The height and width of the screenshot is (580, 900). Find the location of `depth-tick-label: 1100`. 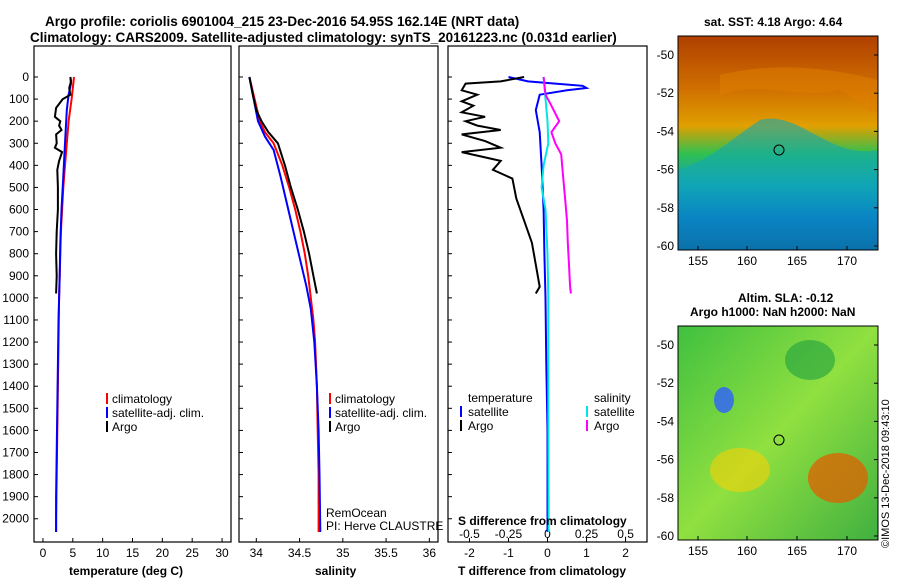

depth-tick-label: 1100 is located at coordinates (16, 320).